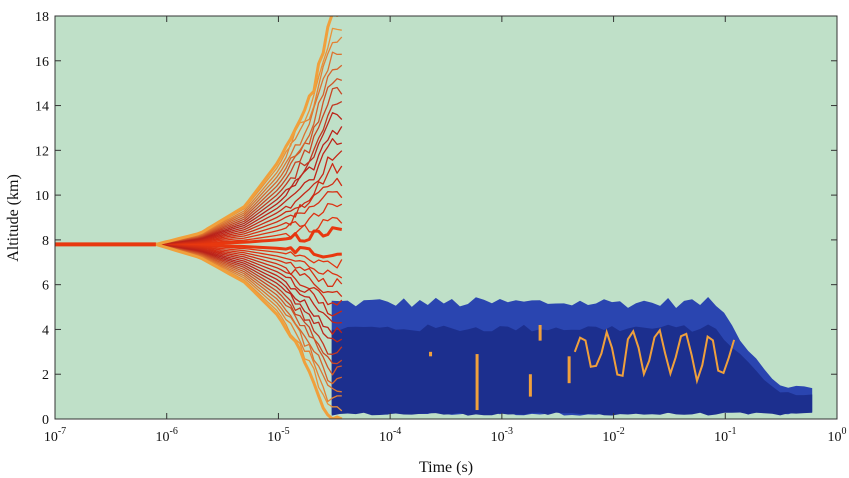 The width and height of the screenshot is (849, 478). I want to click on x-tick-label: 10⁻⁵, so click(278, 435).